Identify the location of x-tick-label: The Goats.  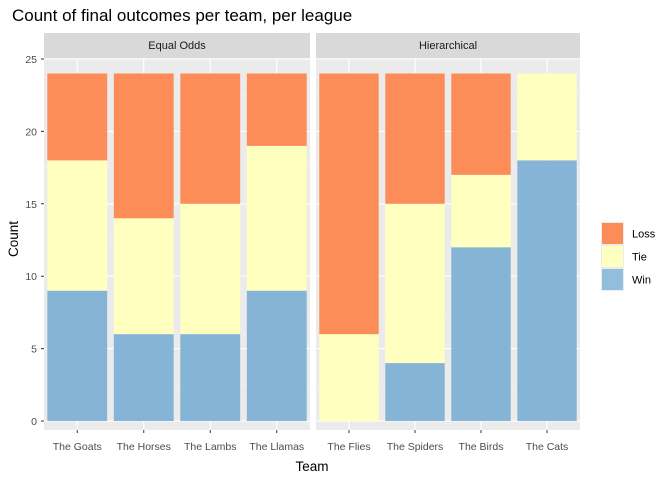
(77, 447).